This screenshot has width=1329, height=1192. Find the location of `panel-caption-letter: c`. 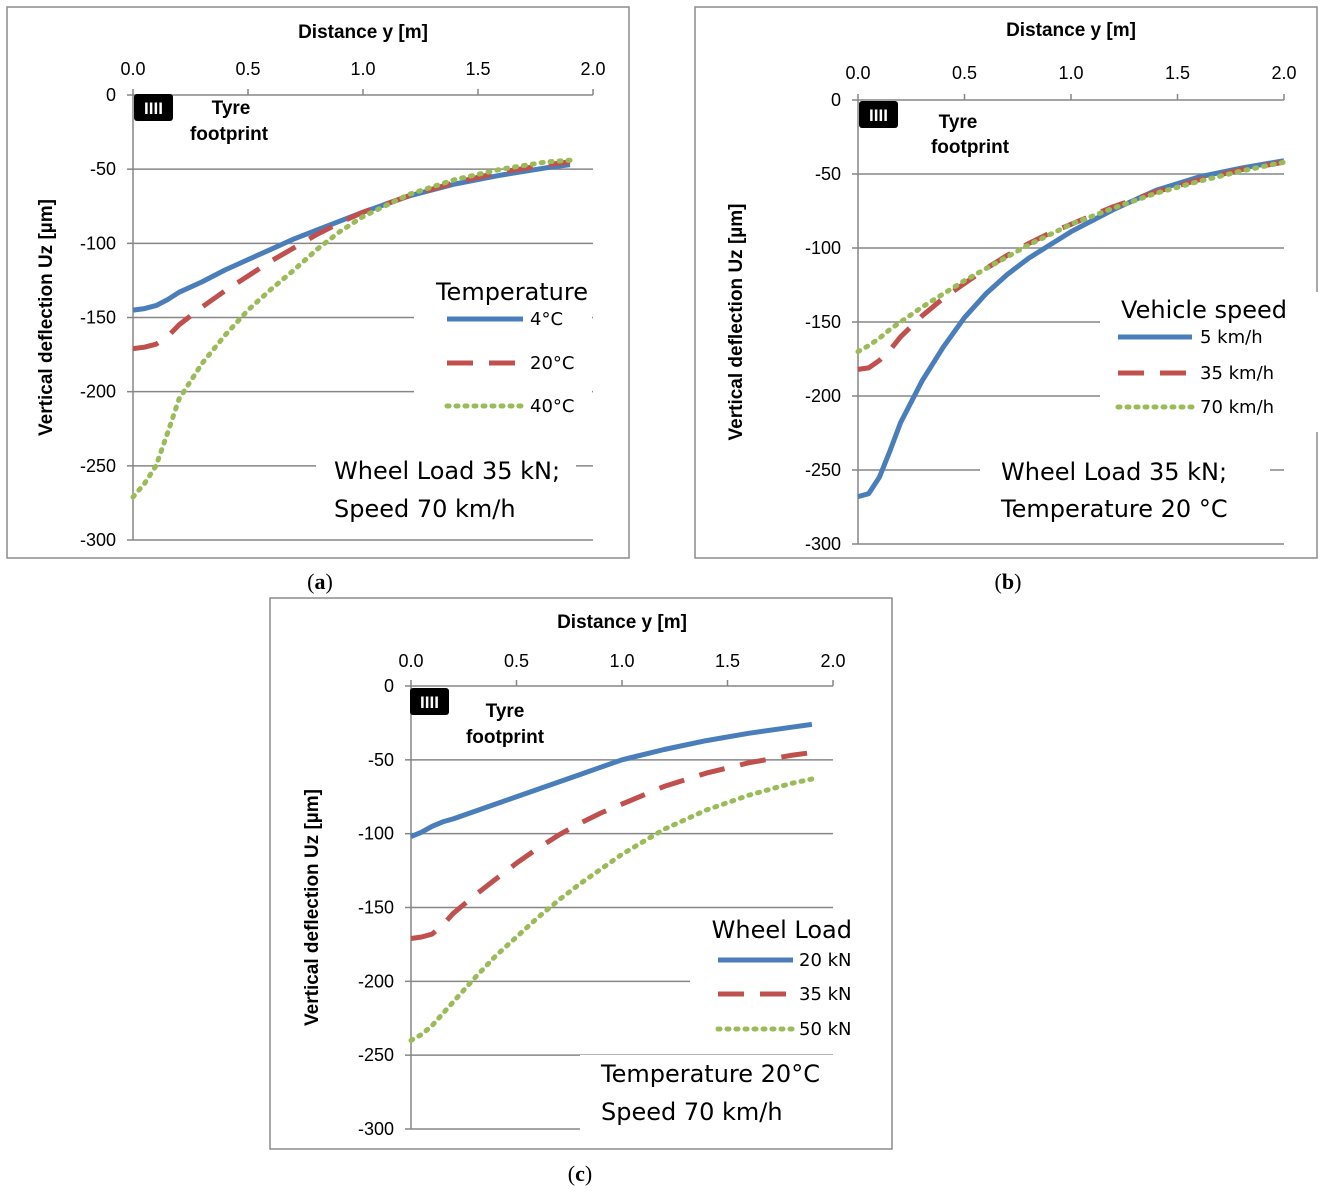

panel-caption-letter: c is located at coordinates (580, 1173).